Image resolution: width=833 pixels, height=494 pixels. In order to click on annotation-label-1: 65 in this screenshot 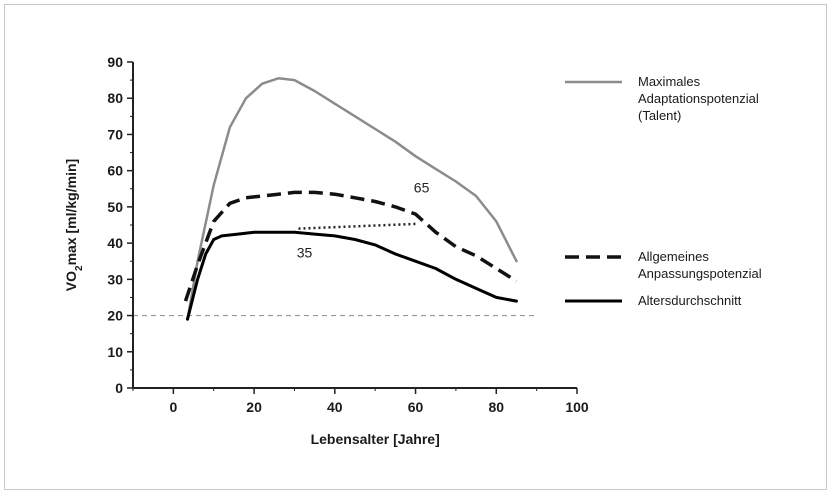, I will do `click(422, 187)`.